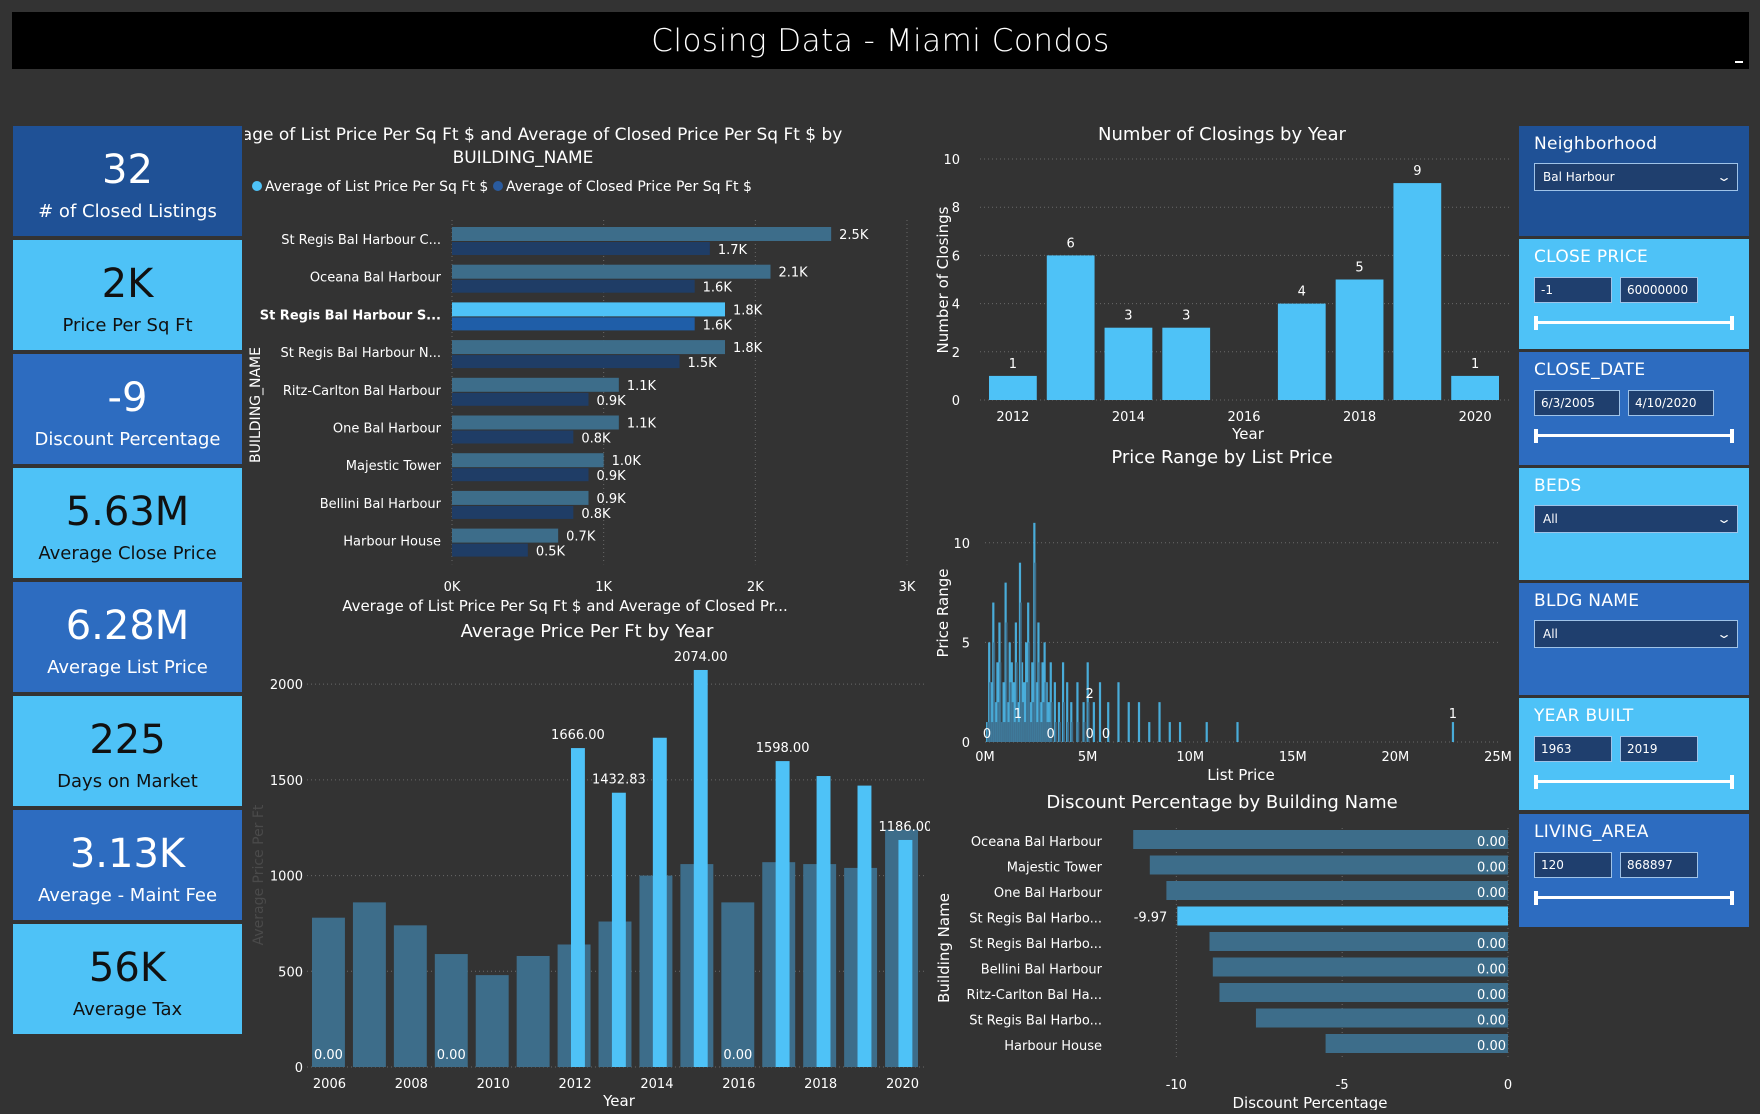 The width and height of the screenshot is (1760, 1114). I want to click on data-label: 1.1K, so click(642, 424).